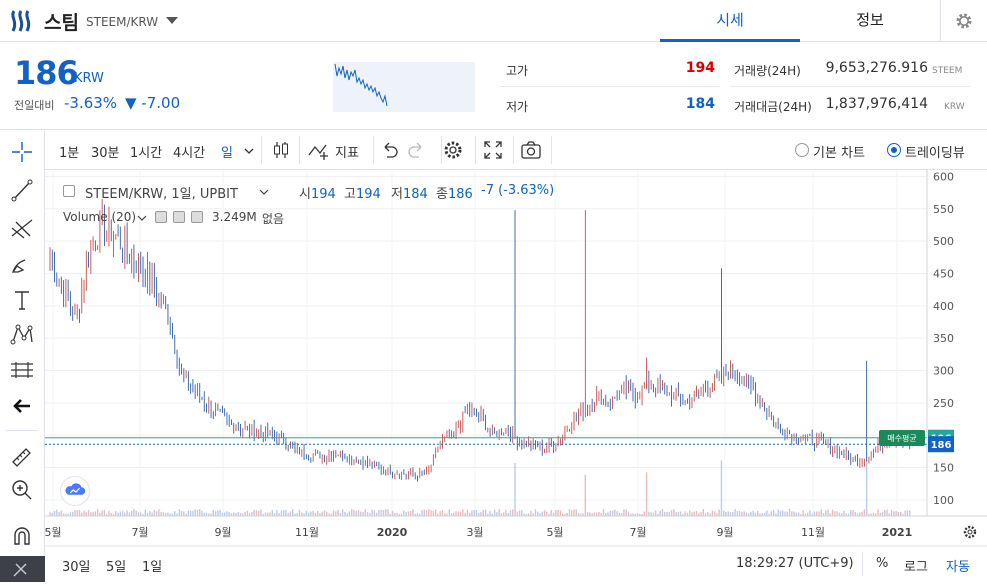  I want to click on avg-buy-box, so click(902, 438).